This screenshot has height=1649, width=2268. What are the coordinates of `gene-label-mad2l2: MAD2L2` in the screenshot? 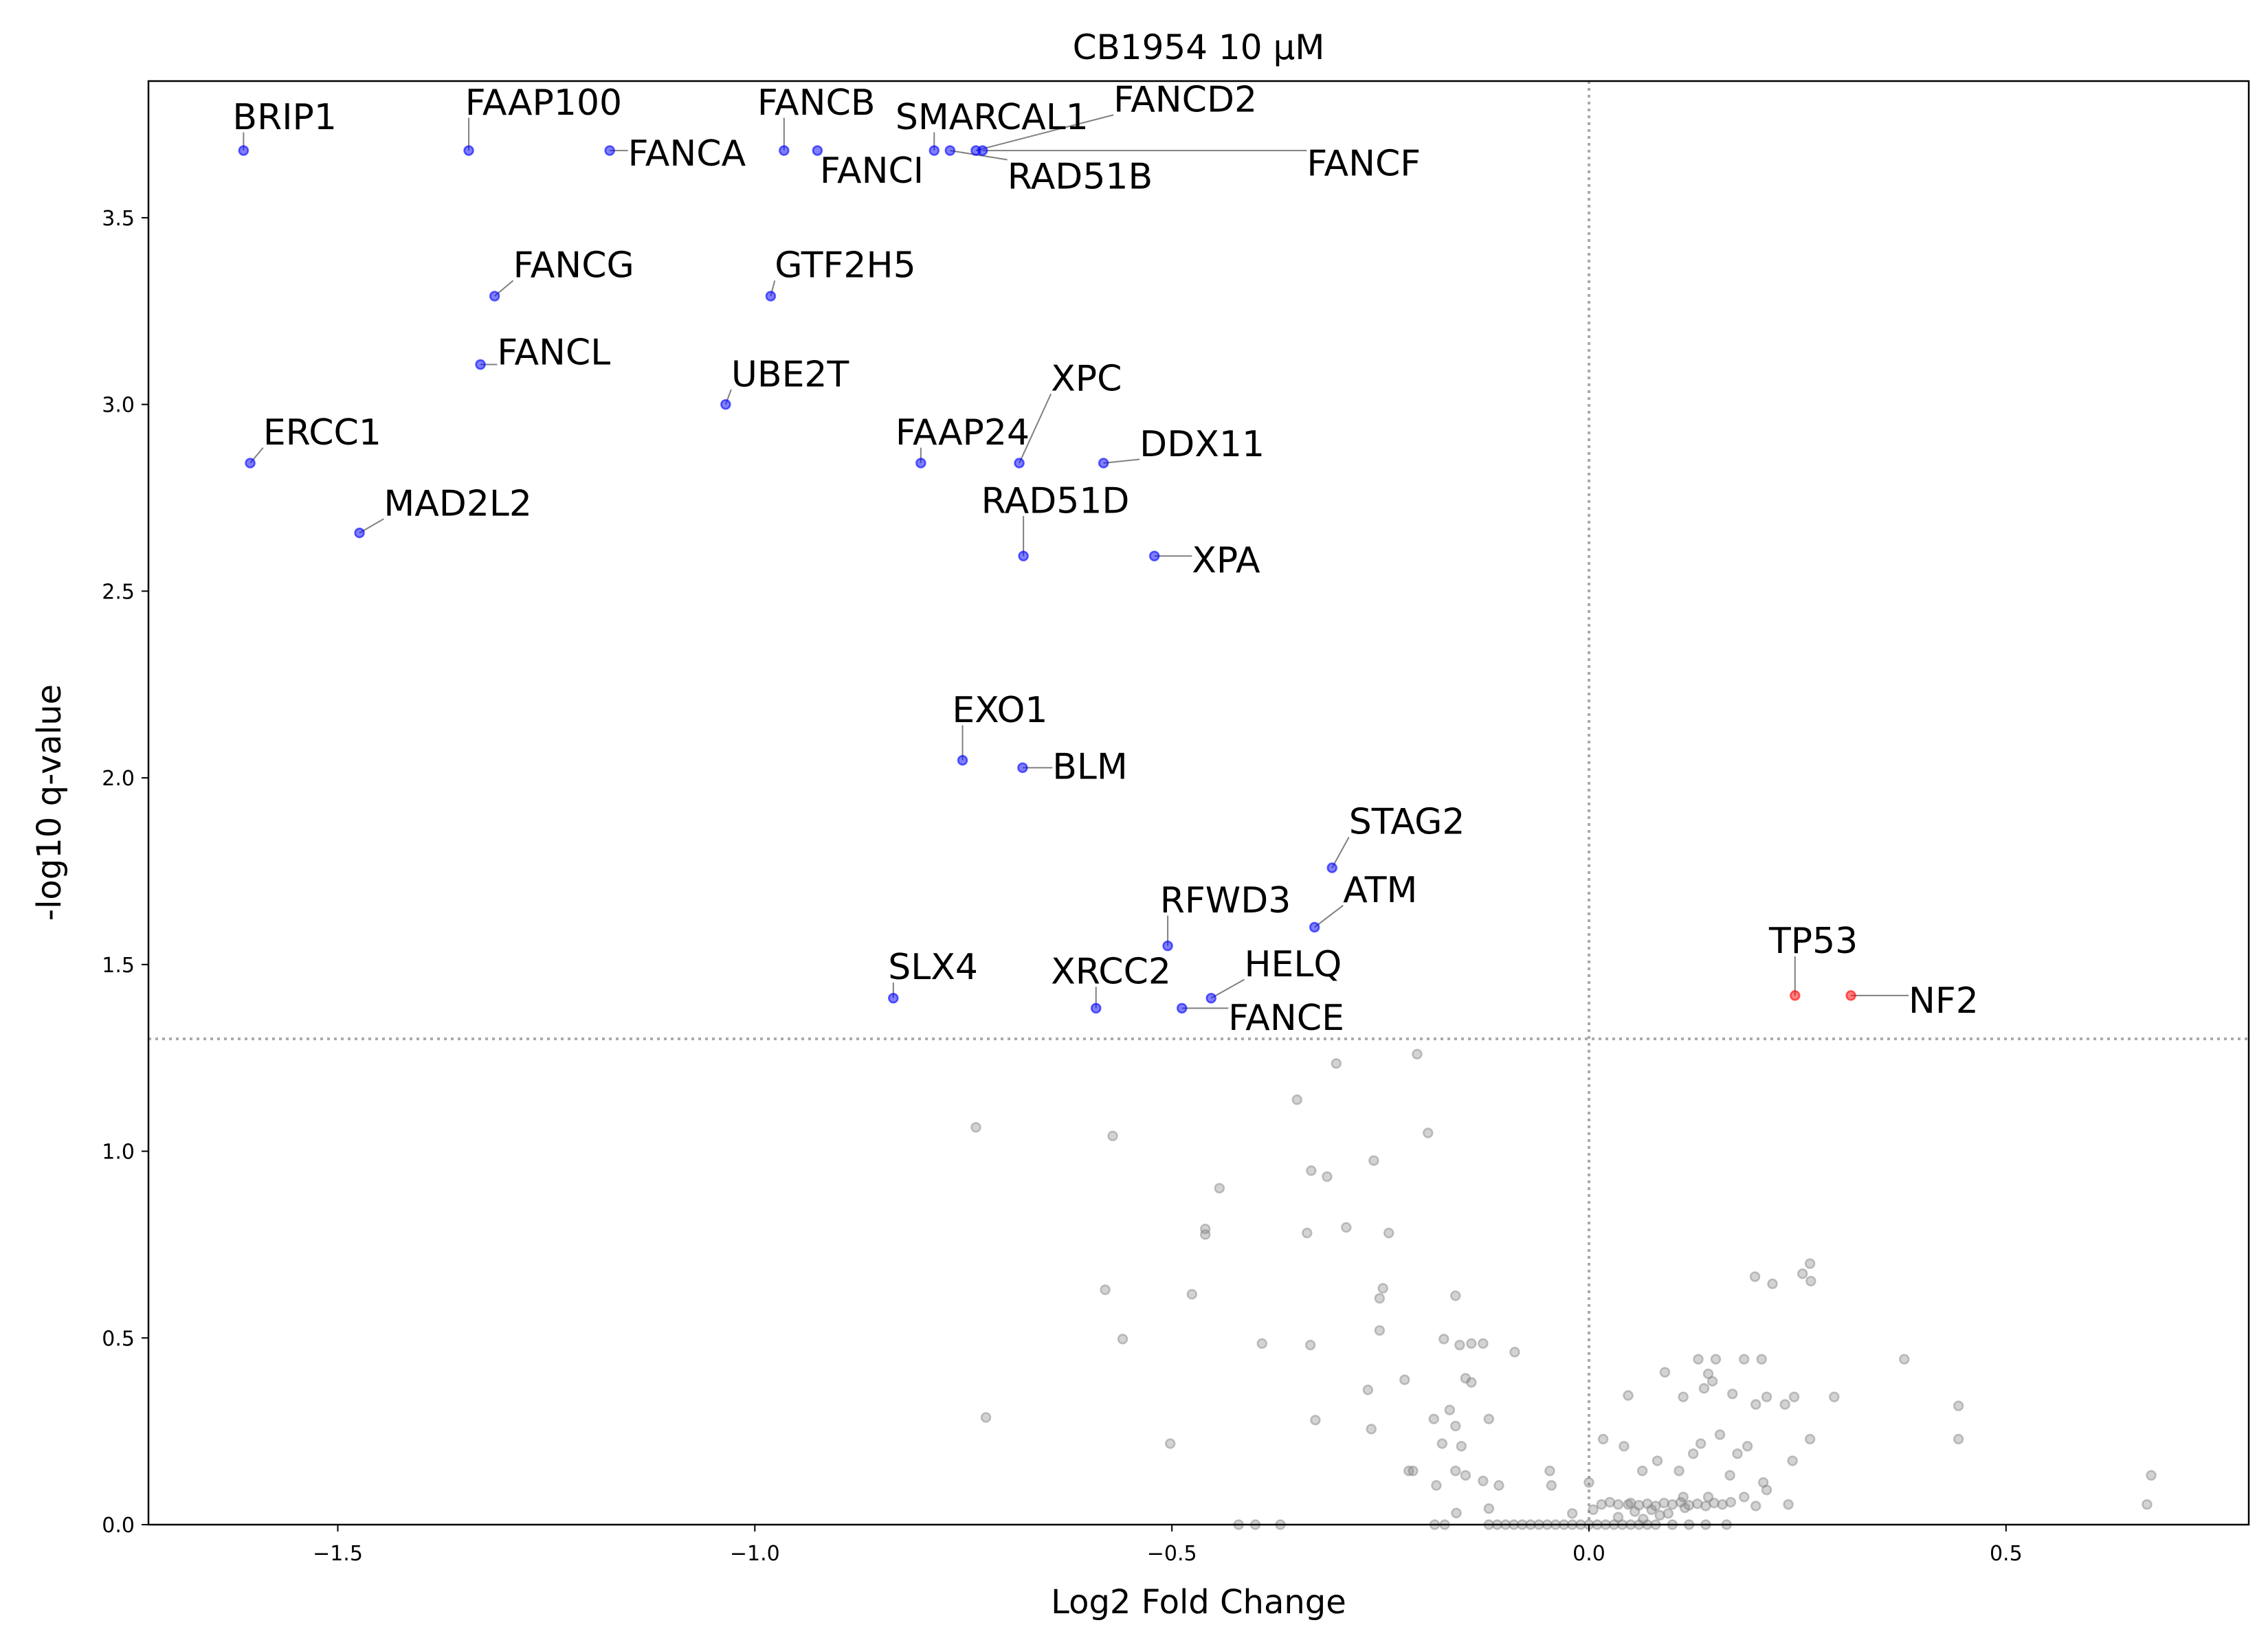 It's located at (458, 504).